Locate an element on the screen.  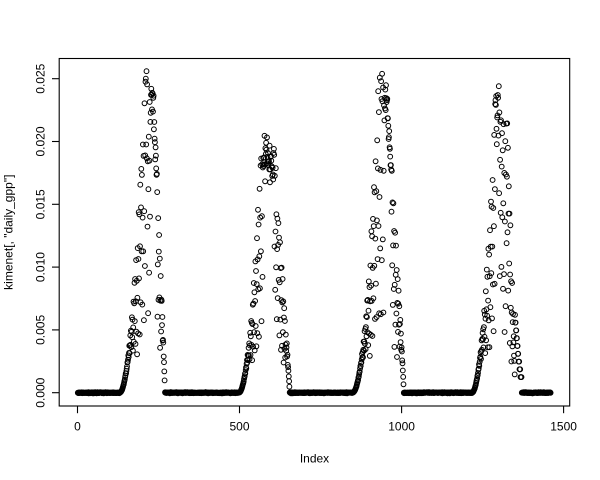
svg-text: 1000 is located at coordinates (401, 427).